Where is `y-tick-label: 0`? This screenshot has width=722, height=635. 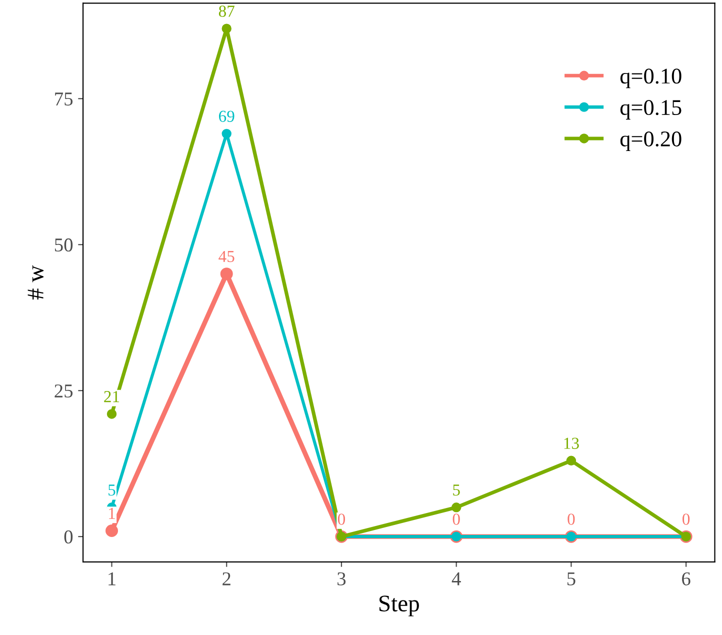
y-tick-label: 0 is located at coordinates (68, 537).